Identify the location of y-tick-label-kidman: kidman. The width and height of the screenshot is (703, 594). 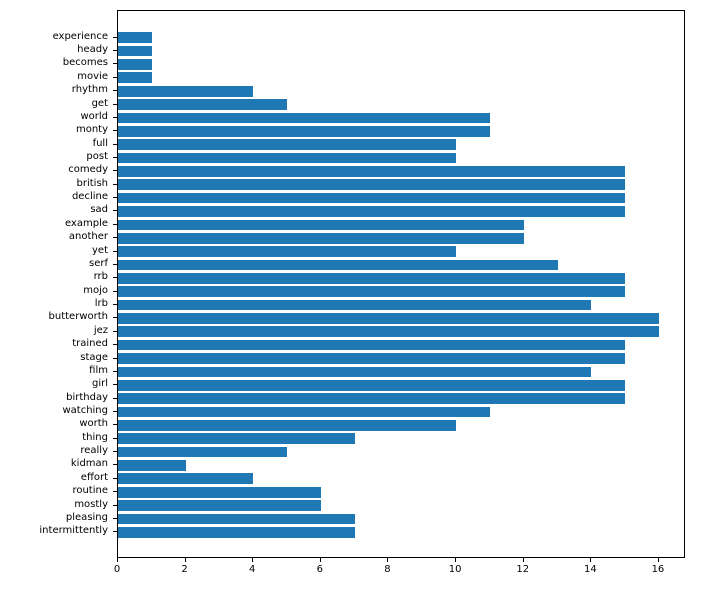
(89, 464).